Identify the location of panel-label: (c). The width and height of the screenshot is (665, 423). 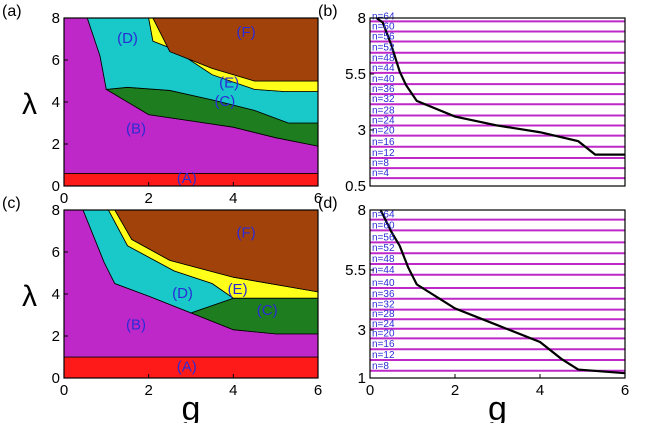
(11, 203).